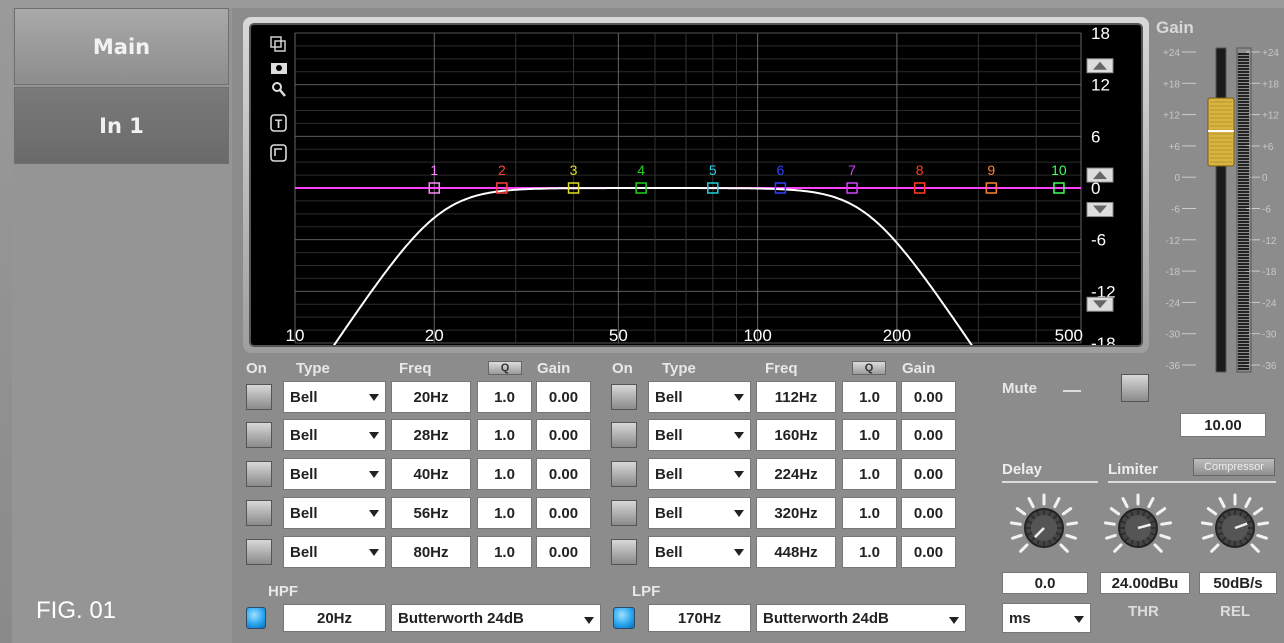 Image resolution: width=1284 pixels, height=643 pixels. I want to click on x-tick-label: 10, so click(295, 335).